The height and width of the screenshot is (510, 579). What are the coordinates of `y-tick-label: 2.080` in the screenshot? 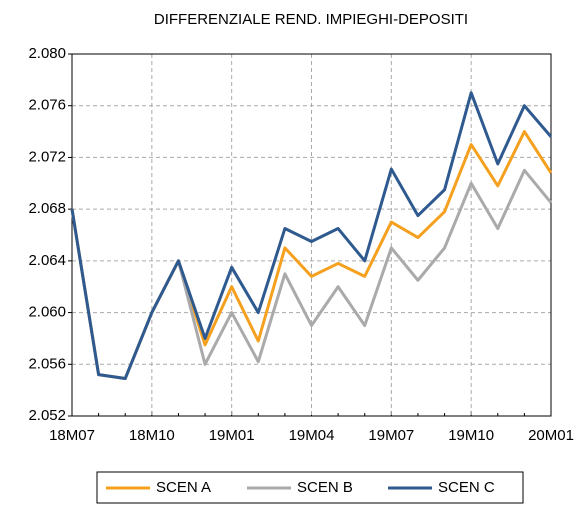 It's located at (47, 53).